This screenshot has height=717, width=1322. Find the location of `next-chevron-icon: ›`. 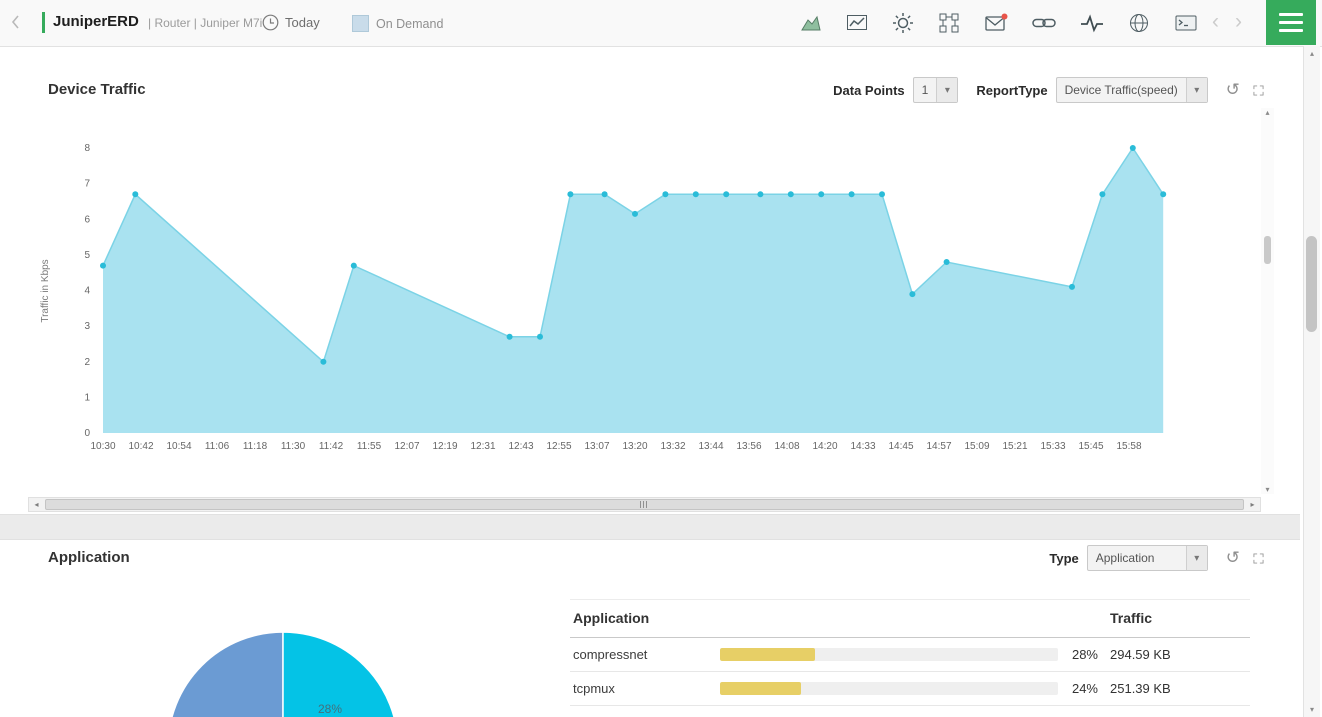

next-chevron-icon: › is located at coordinates (1238, 21).